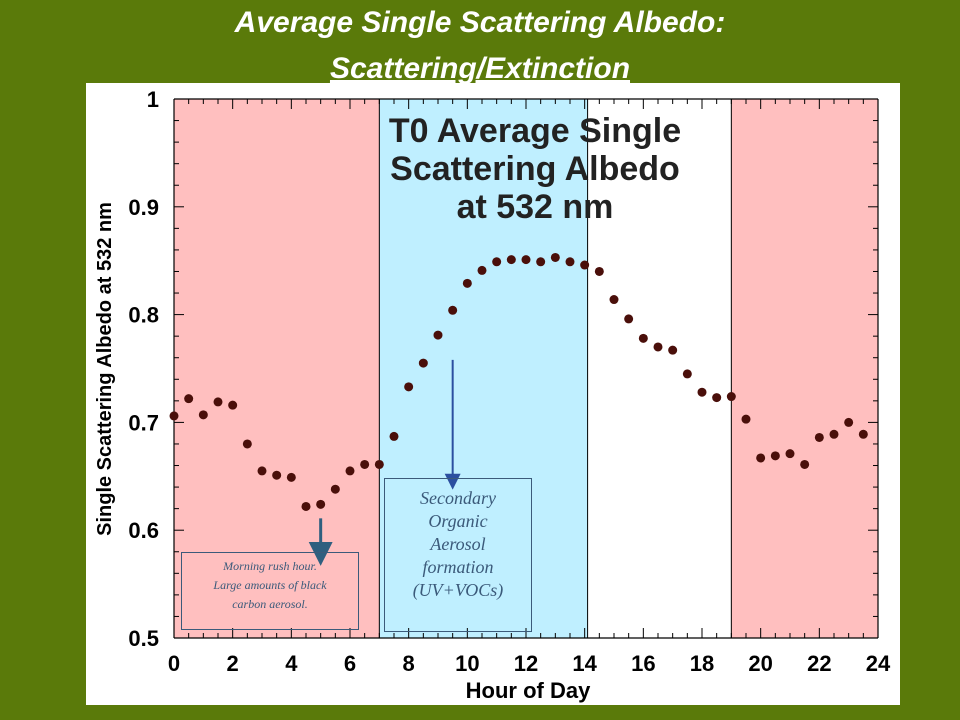 This screenshot has width=960, height=720. What do you see at coordinates (480, 68) in the screenshot?
I see `slide-title-line2: Scattering/Extinction` at bounding box center [480, 68].